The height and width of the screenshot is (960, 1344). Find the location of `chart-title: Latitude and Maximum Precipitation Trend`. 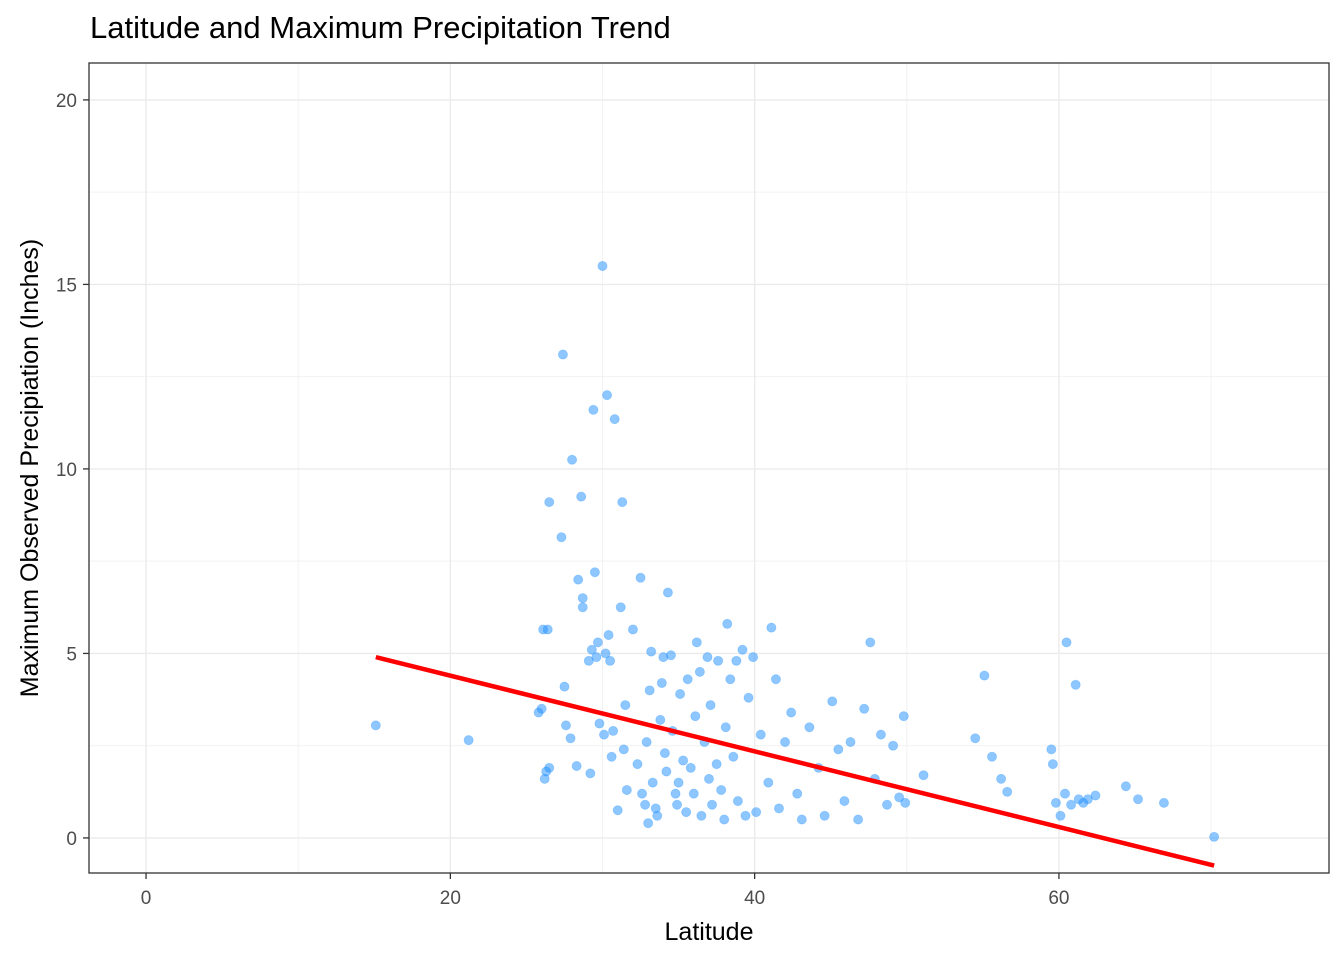

chart-title: Latitude and Maximum Precipitation Trend is located at coordinates (380, 27).